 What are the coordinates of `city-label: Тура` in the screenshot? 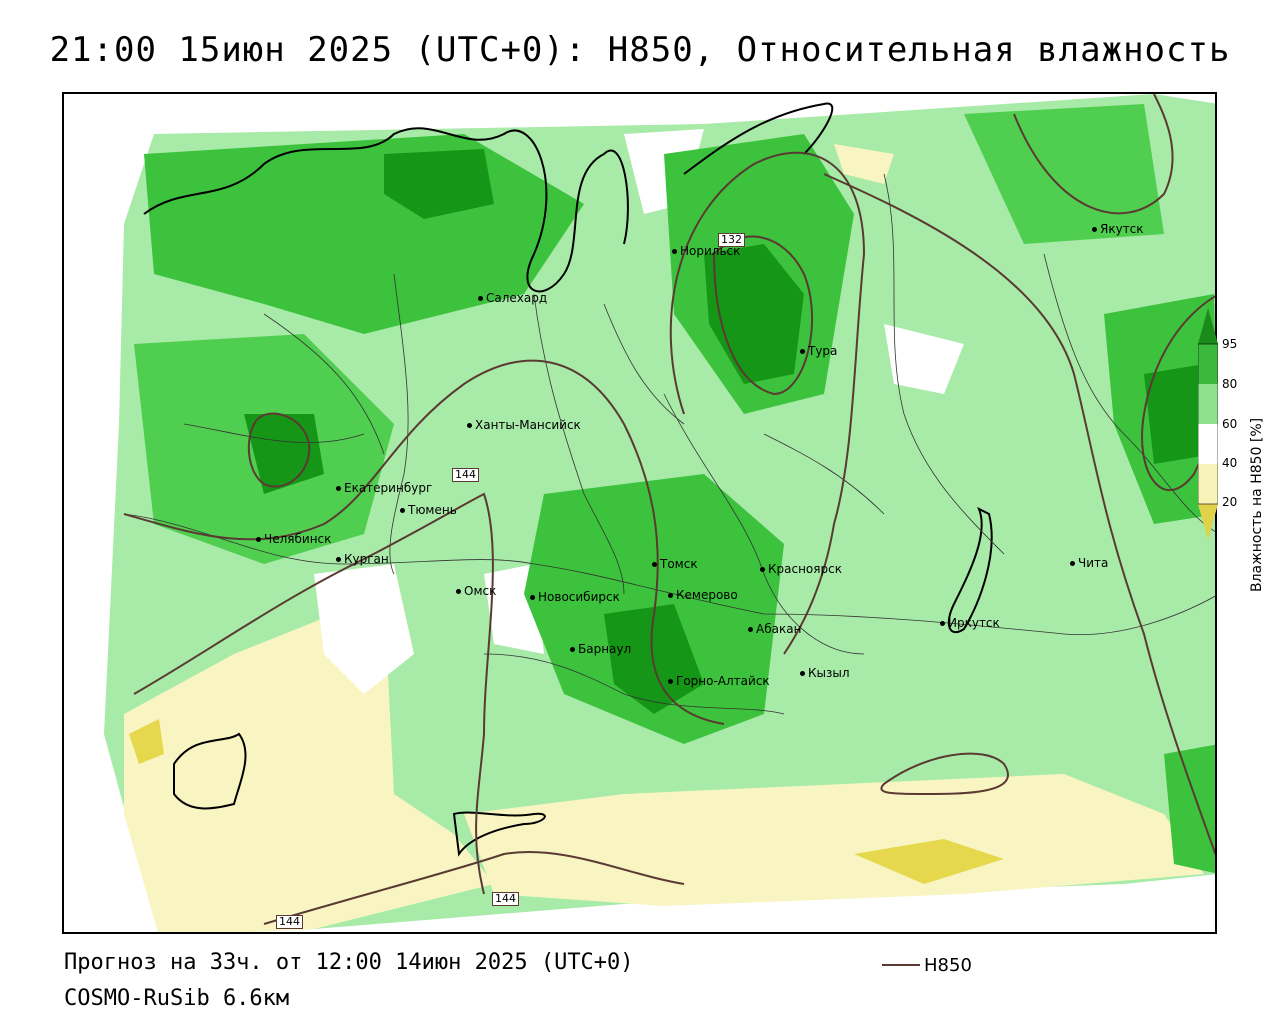 It's located at (818, 351).